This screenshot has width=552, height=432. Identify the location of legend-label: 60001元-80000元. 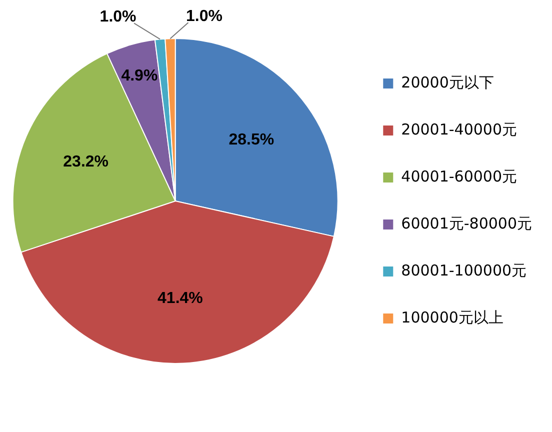
(466, 223).